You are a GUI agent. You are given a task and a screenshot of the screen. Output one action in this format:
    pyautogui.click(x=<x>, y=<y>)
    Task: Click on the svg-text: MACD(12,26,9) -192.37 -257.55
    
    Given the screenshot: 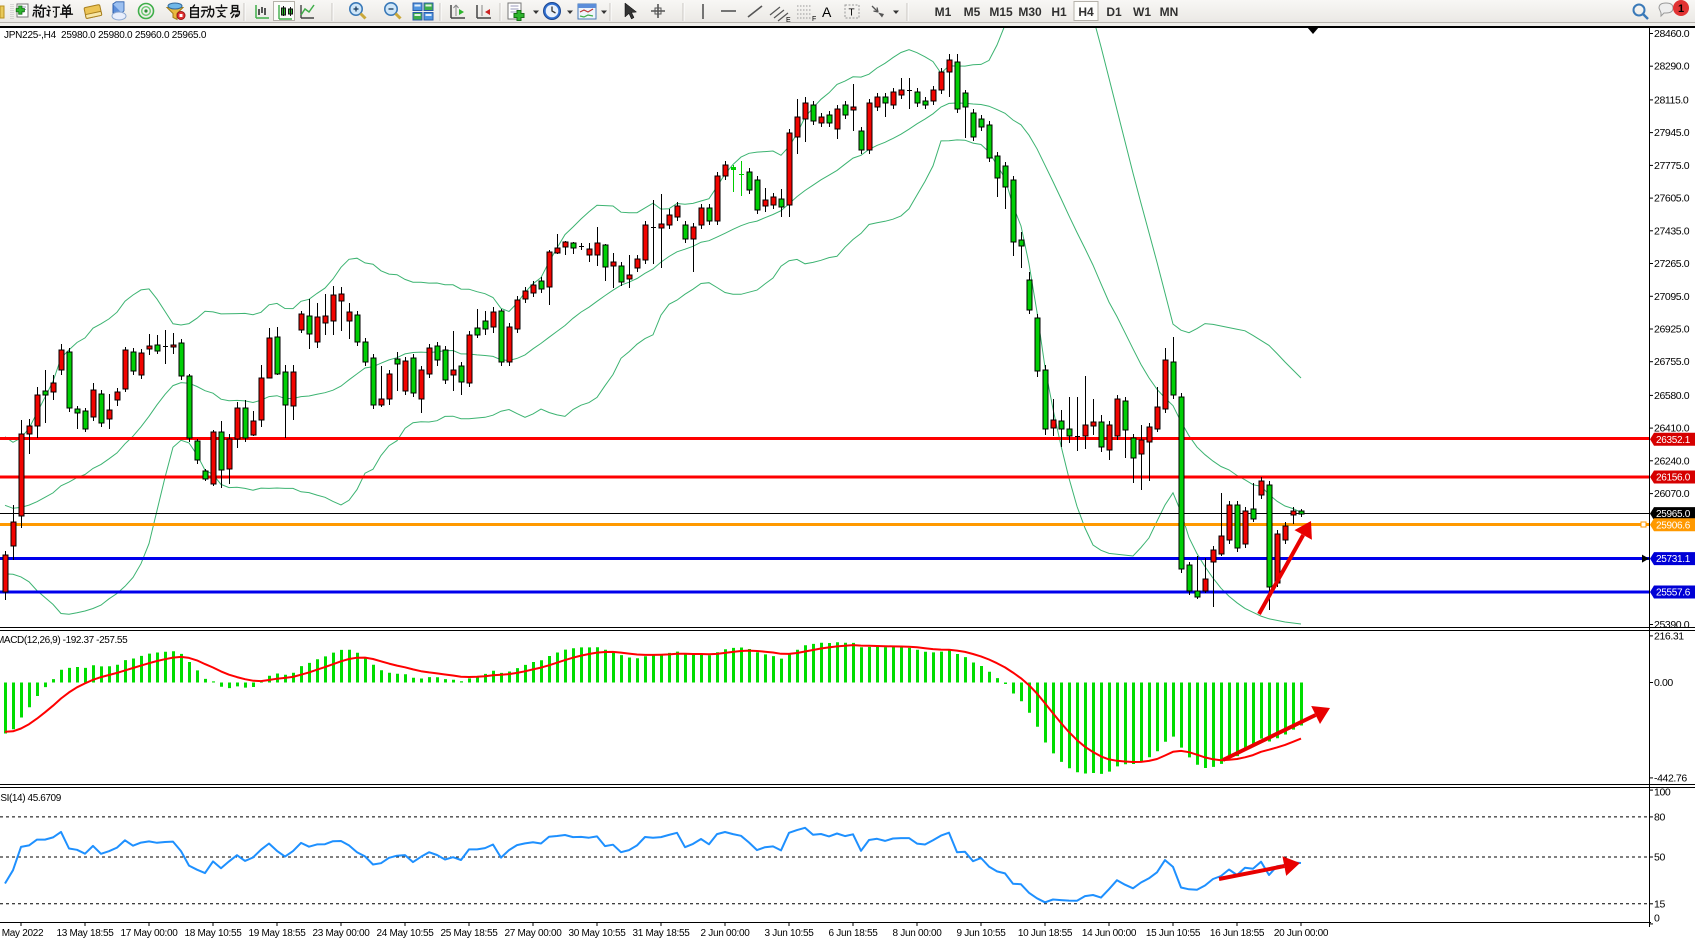 What is the action you would take?
    pyautogui.click(x=64, y=640)
    